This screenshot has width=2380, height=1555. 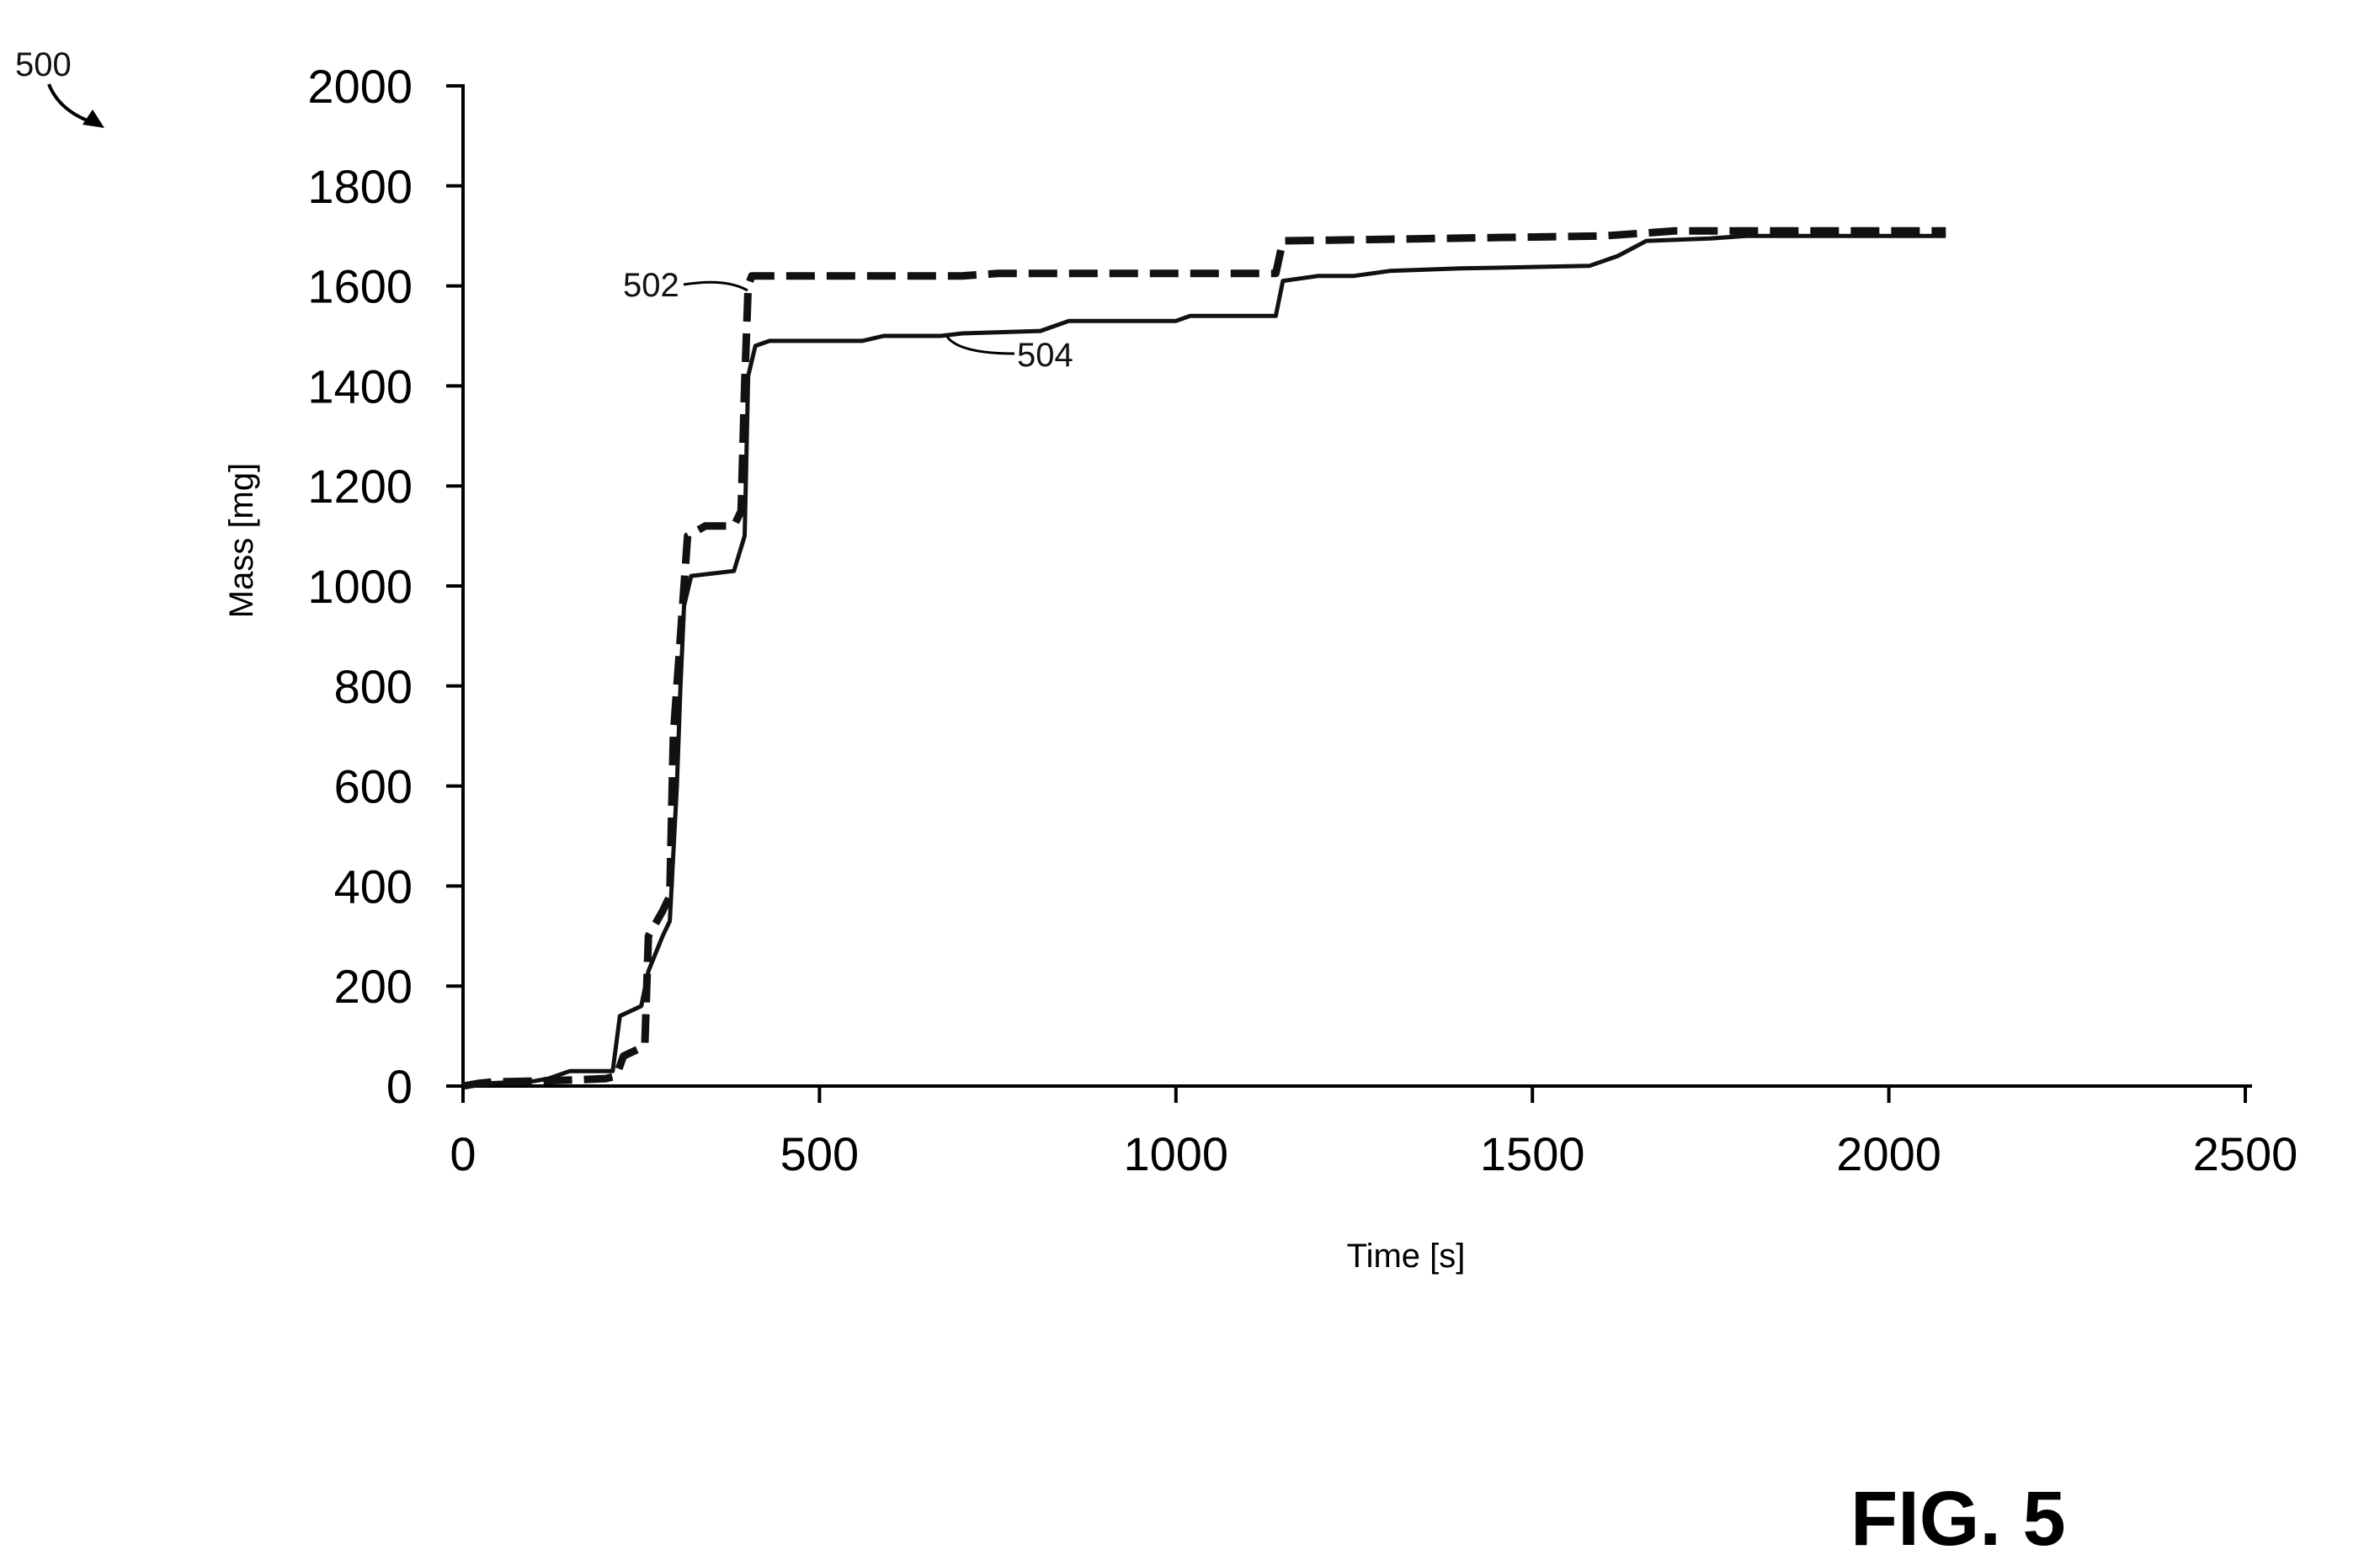 What do you see at coordinates (373, 986) in the screenshot?
I see `y-tick-label: 200` at bounding box center [373, 986].